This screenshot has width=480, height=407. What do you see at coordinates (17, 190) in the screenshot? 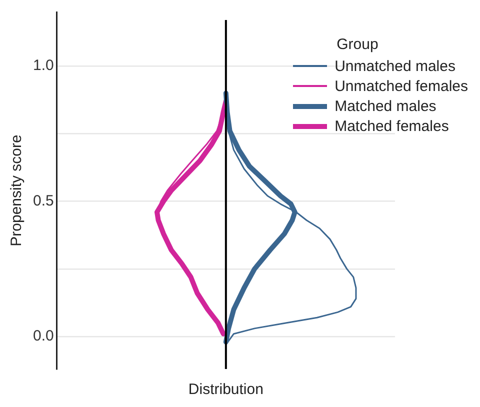
I see `y-axis-title: Propensity score` at bounding box center [17, 190].